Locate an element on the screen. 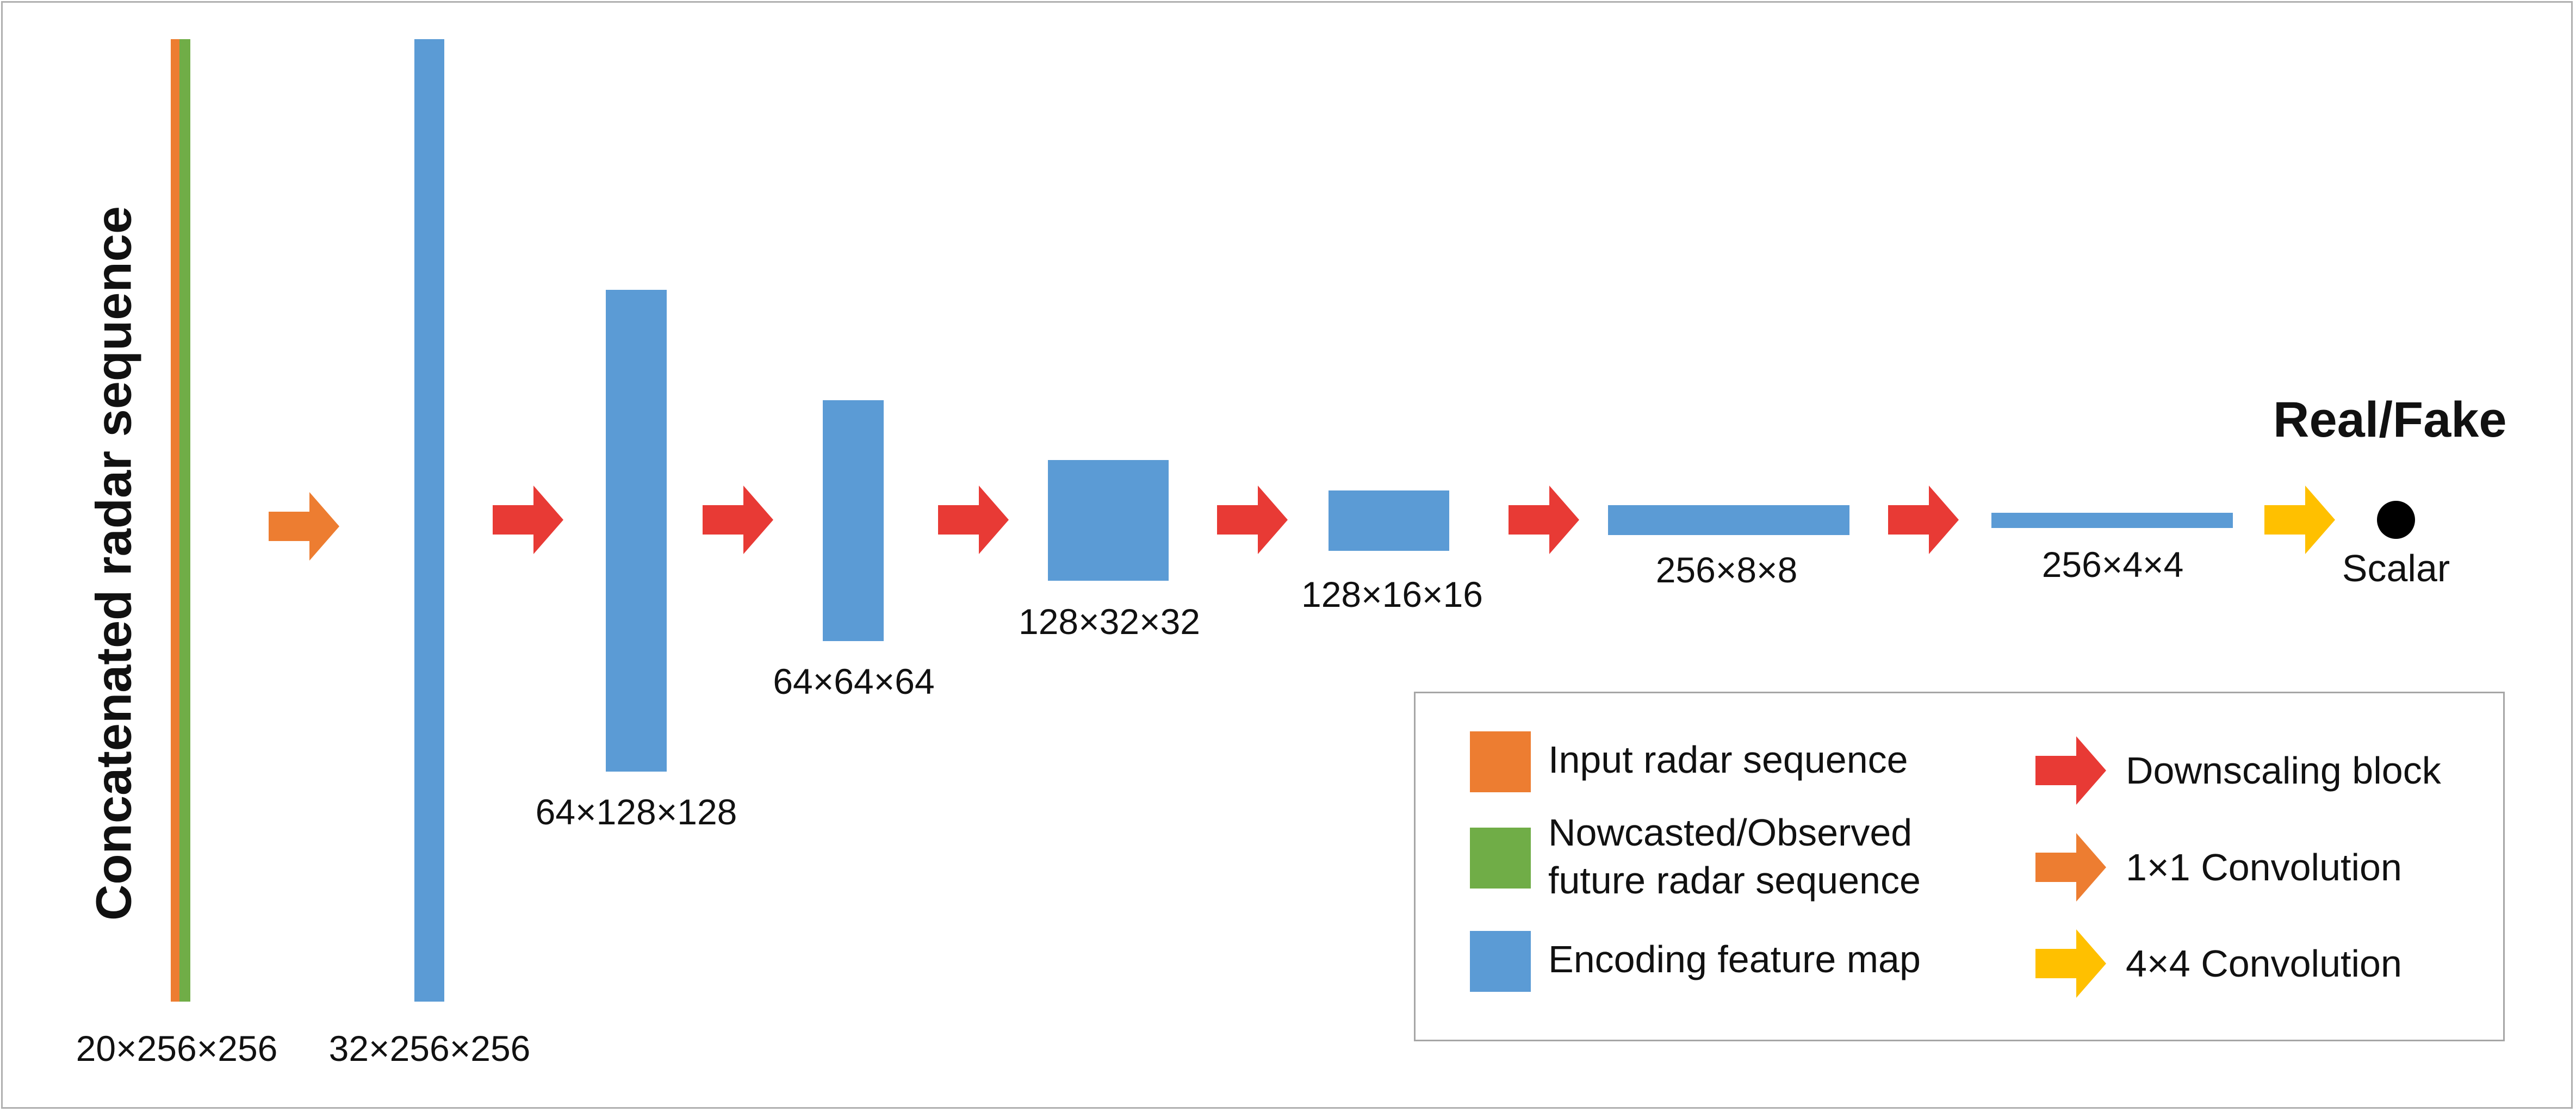  stage-label: 128×16×16 is located at coordinates (1392, 594).